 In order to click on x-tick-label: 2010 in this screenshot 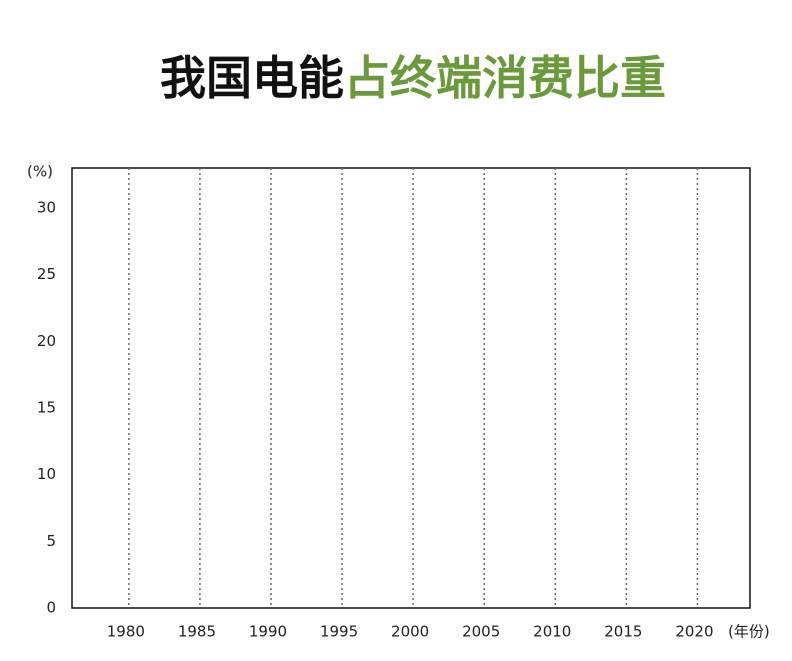, I will do `click(552, 632)`.